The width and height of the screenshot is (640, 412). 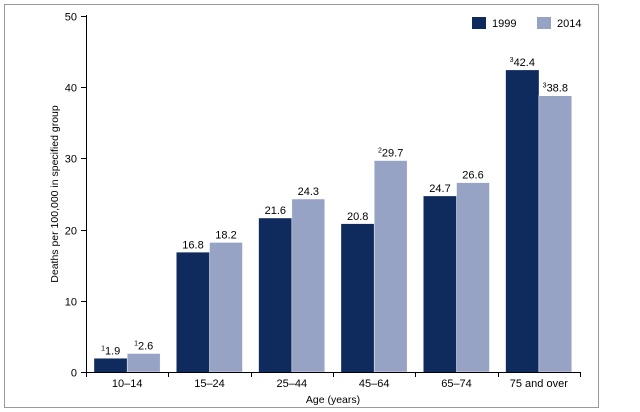 What do you see at coordinates (71, 89) in the screenshot?
I see `y-tick-label-40: 40` at bounding box center [71, 89].